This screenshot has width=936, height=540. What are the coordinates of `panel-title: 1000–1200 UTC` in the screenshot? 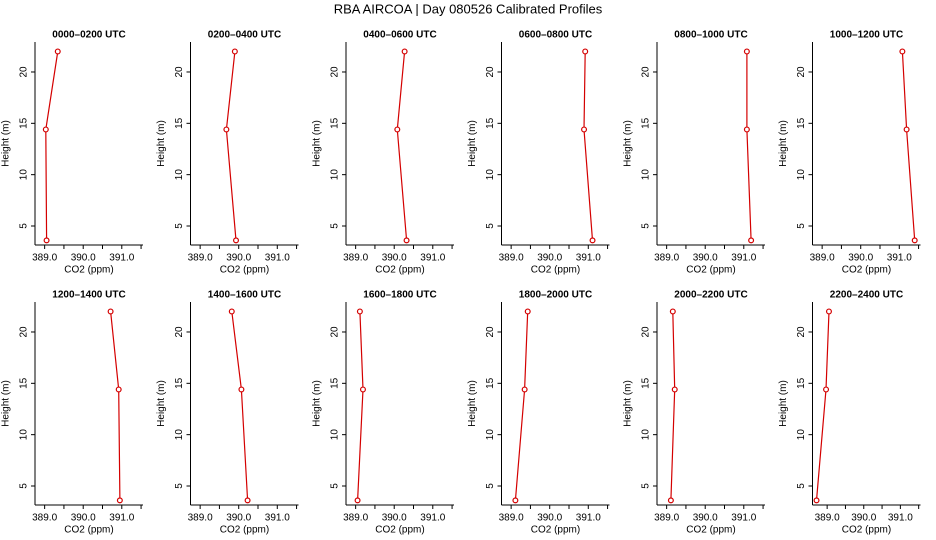 It's located at (866, 35).